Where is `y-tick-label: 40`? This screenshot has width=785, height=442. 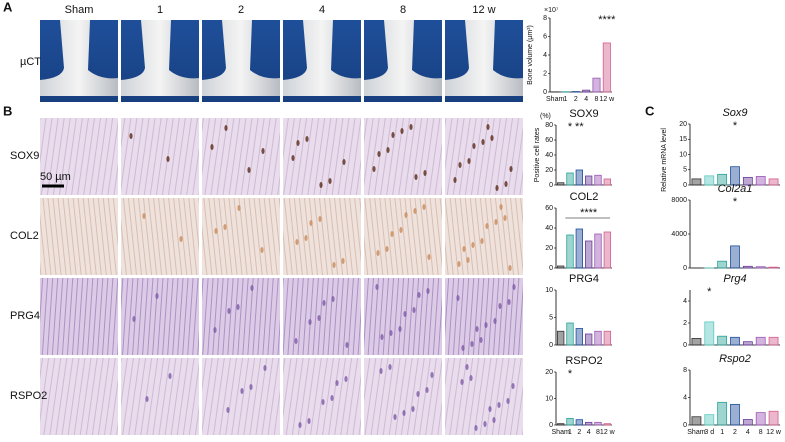 y-tick-label: 40 is located at coordinates (549, 228).